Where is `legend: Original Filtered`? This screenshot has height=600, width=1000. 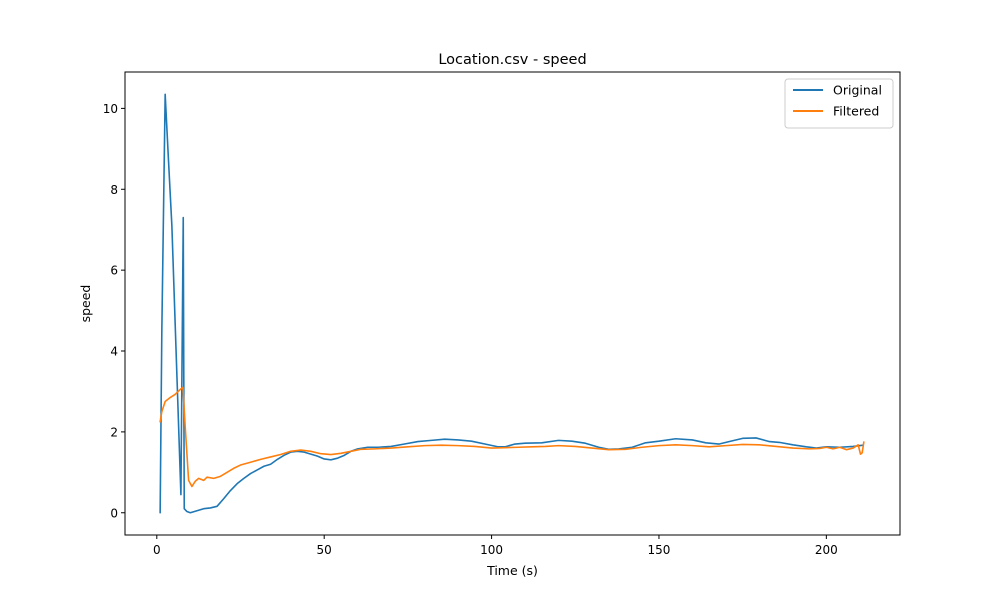
legend: Original Filtered is located at coordinates (839, 103).